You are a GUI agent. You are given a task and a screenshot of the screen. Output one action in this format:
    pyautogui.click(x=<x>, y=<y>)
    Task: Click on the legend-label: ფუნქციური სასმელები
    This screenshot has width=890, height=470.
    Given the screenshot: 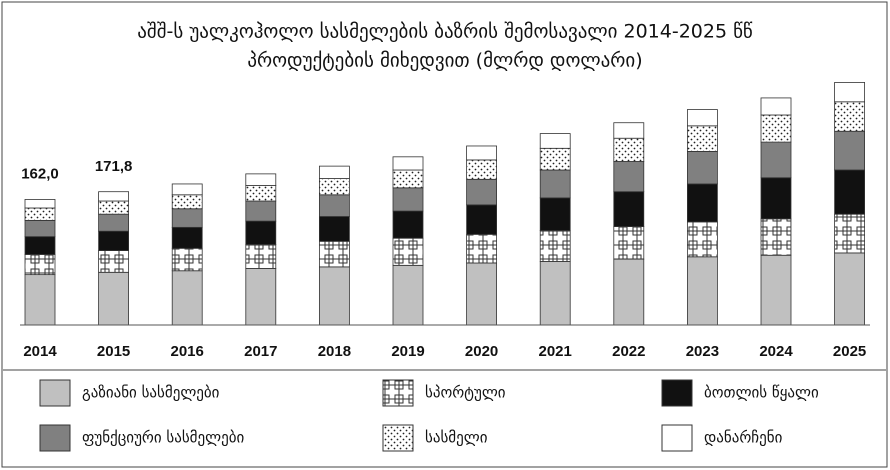 What is the action you would take?
    pyautogui.click(x=163, y=438)
    